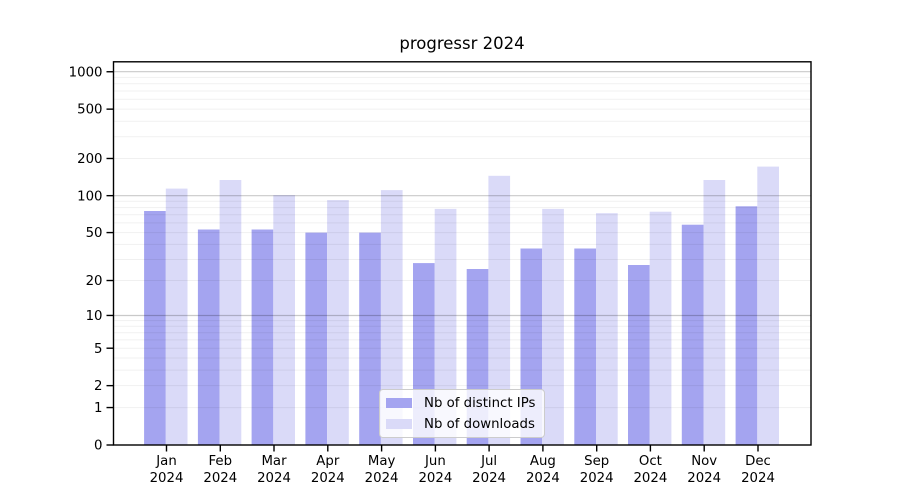  Describe the element at coordinates (704, 461) in the screenshot. I see `x-tick-label-month: Nov` at that location.